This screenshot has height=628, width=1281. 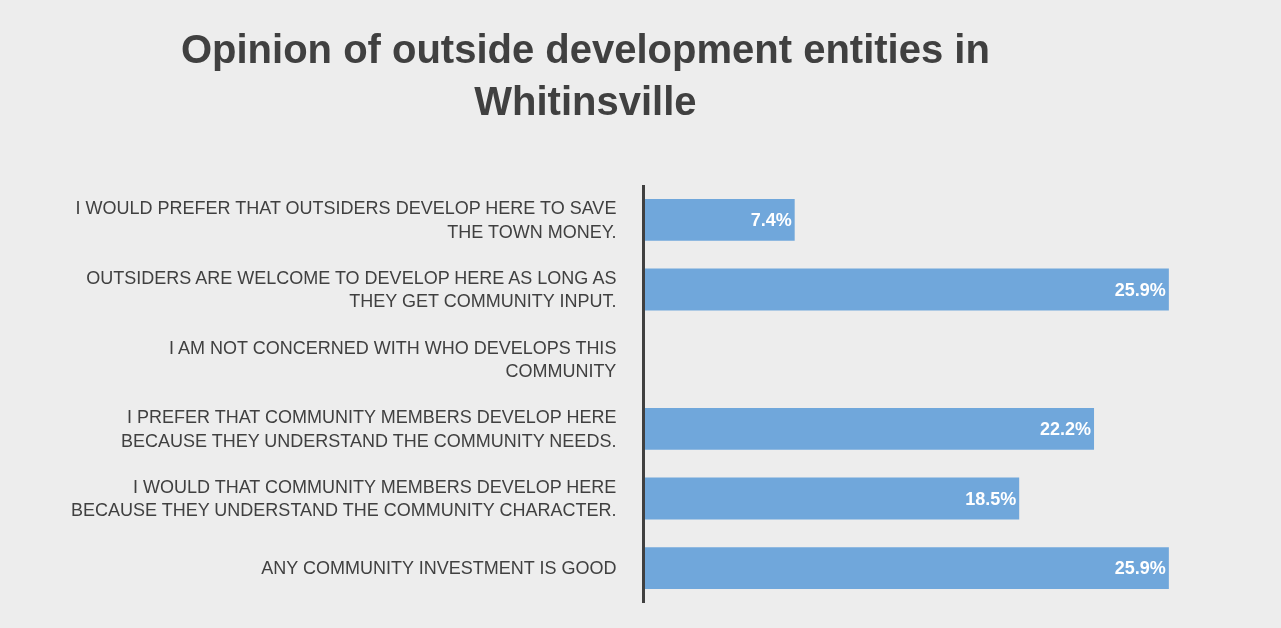 I want to click on data-label: 18.5%, so click(x=991, y=498).